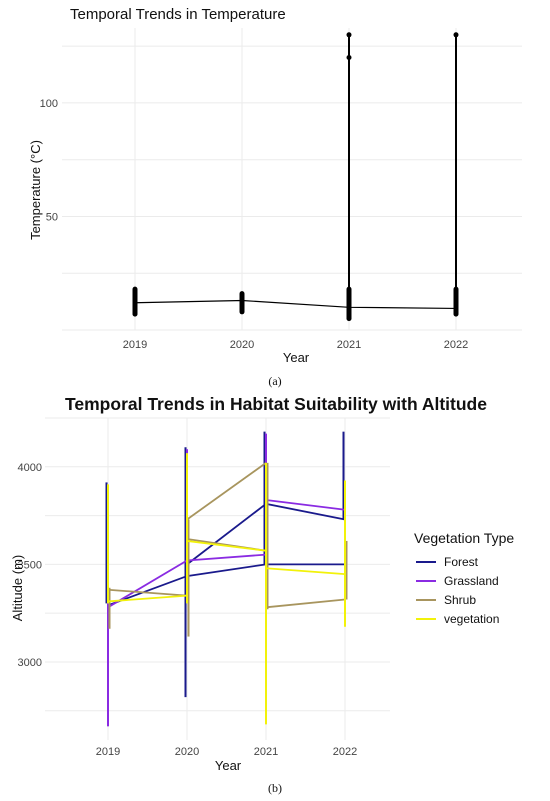 This screenshot has height=801, width=550. What do you see at coordinates (49, 104) in the screenshot?
I see `y-tick-label-100: 100` at bounding box center [49, 104].